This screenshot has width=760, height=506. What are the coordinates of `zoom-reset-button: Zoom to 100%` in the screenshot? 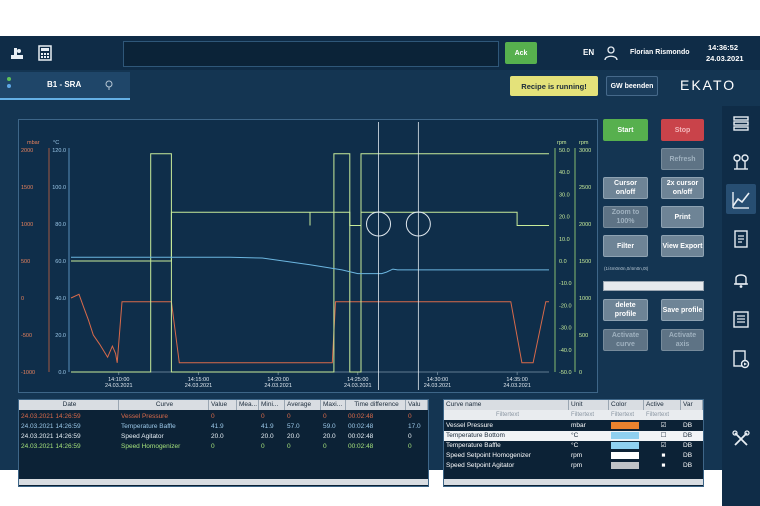 It's located at (625, 217).